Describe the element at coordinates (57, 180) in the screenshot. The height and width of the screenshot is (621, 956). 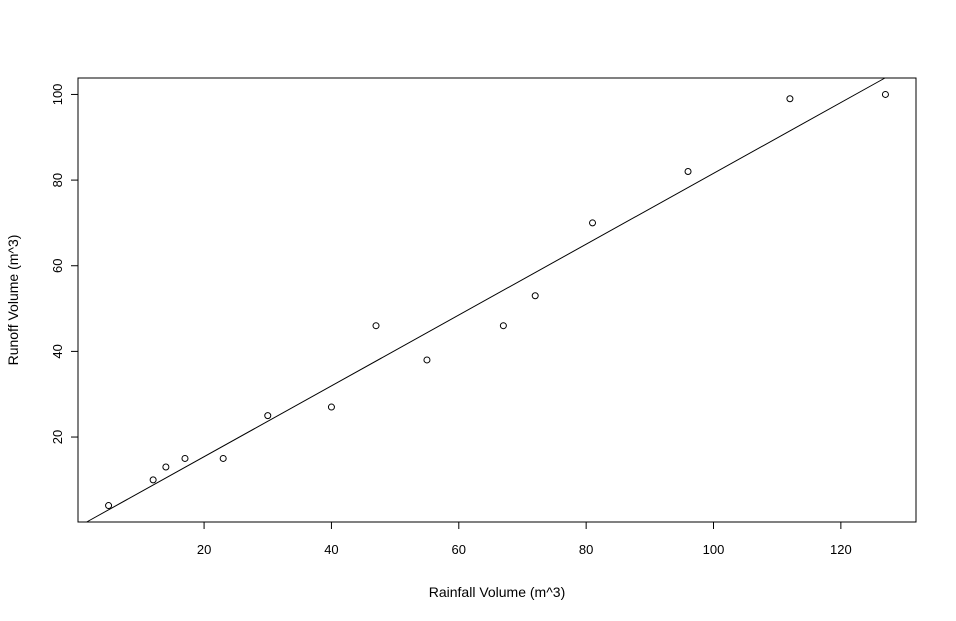
I see `y-tick-label: 80` at that location.